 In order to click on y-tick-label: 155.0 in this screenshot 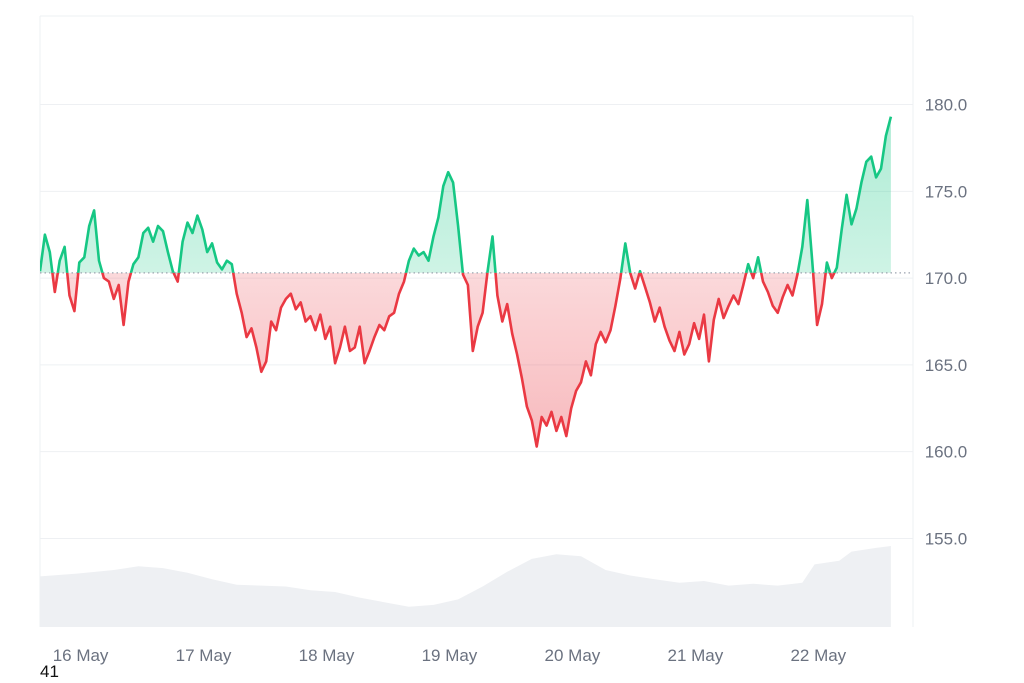, I will do `click(946, 538)`.